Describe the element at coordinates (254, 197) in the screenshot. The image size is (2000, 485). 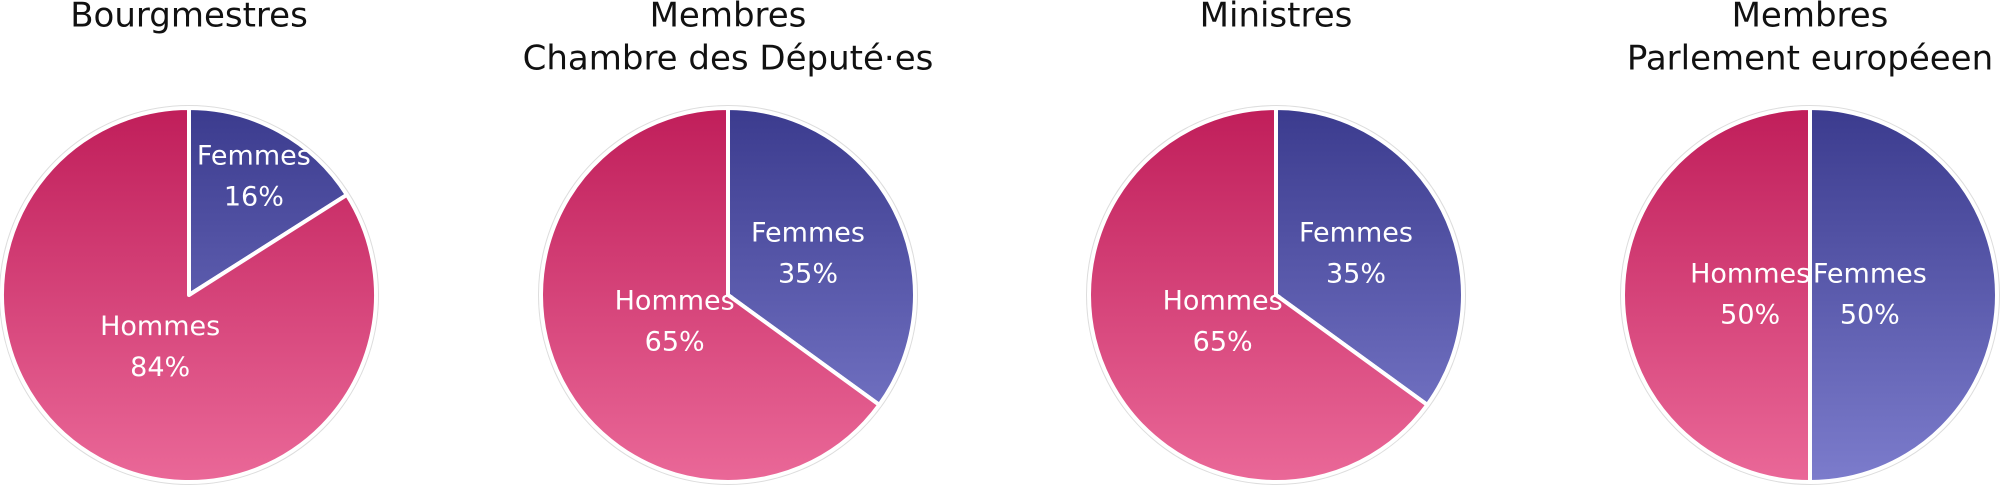
I see `slice-value-label: 16%` at that location.